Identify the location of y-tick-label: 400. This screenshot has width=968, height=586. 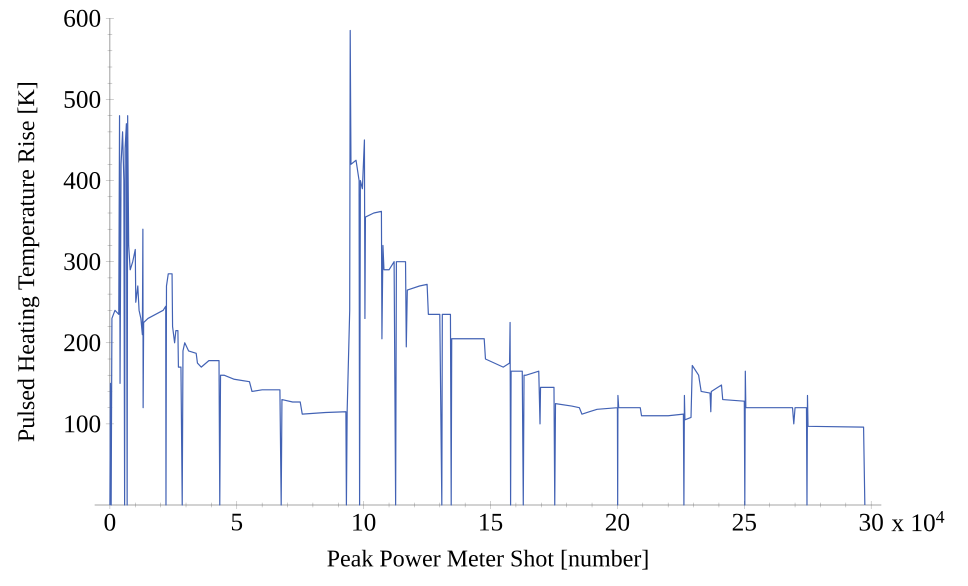
(82, 181).